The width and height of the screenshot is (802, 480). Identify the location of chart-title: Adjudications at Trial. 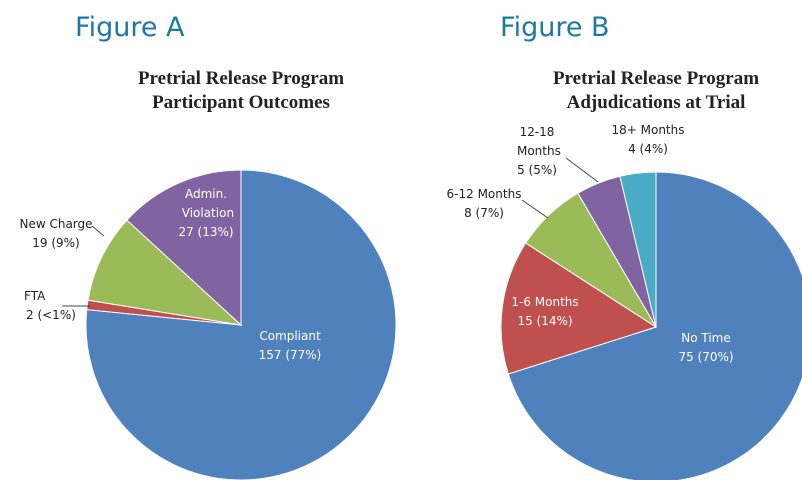
(656, 102).